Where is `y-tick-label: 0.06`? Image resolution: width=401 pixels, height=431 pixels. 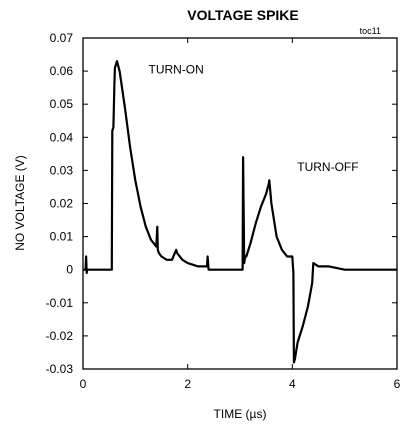
y-tick-label: 0.06 is located at coordinates (62, 71).